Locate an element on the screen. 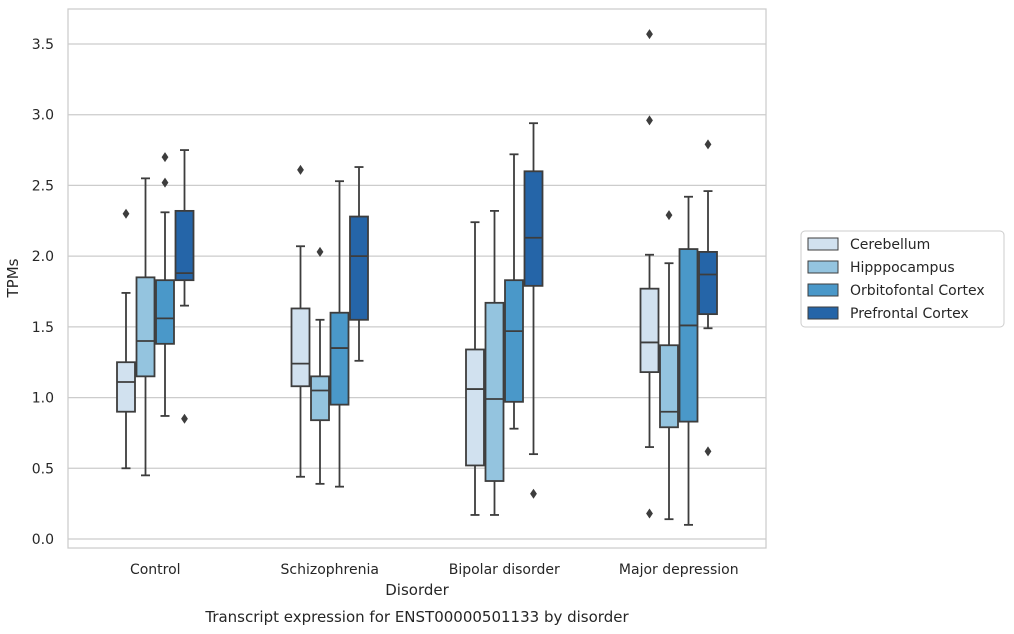 The width and height of the screenshot is (1014, 634). y-axis-label: TPMs is located at coordinates (13, 278).